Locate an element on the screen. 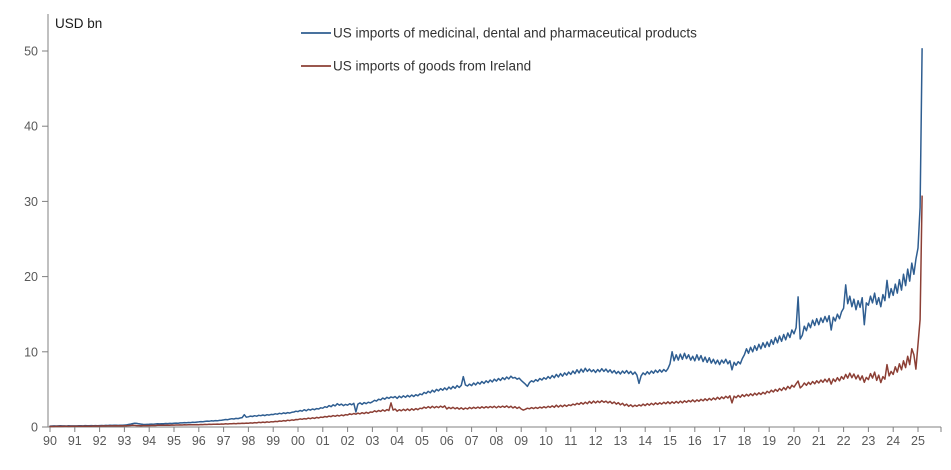 The height and width of the screenshot is (470, 951). y-tick-label: 30 is located at coordinates (31, 202).